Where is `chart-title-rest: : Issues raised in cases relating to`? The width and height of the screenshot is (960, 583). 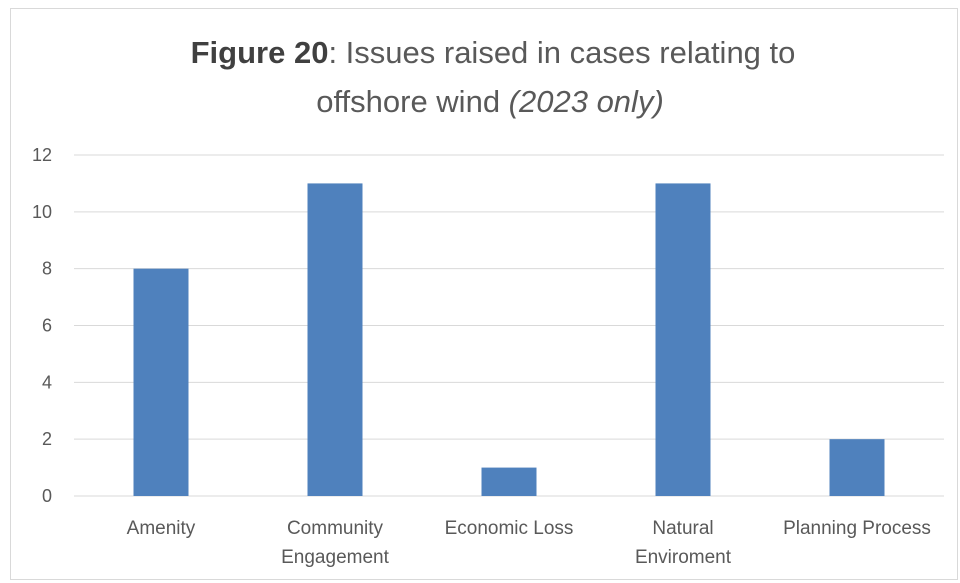 chart-title-rest: : Issues raised in cases relating to is located at coordinates (561, 52).